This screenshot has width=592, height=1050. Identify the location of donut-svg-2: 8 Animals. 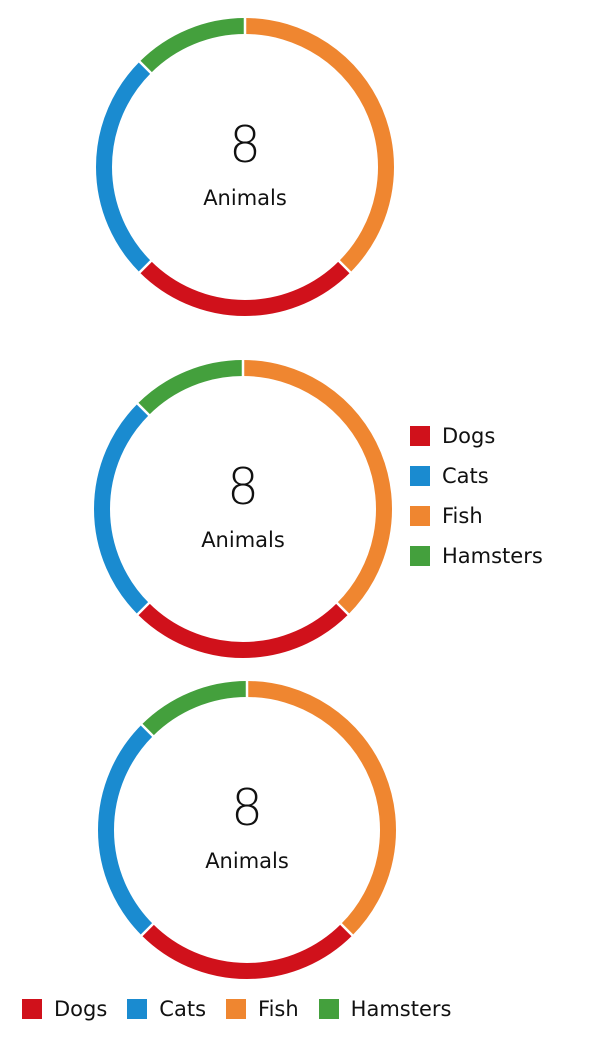
(243, 505).